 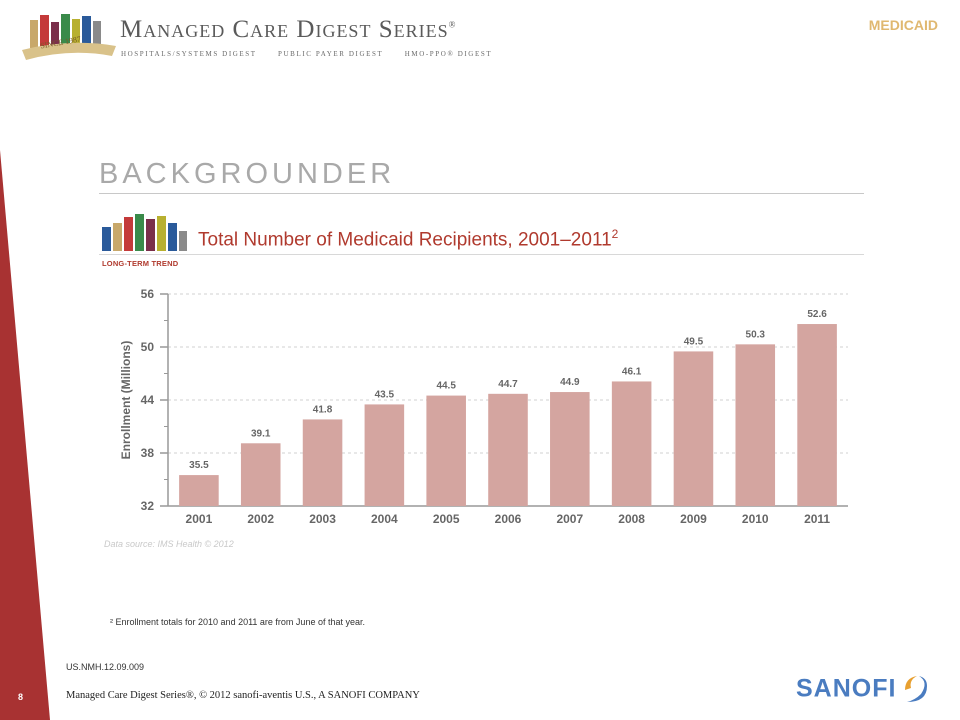 What do you see at coordinates (261, 433) in the screenshot?
I see `data-label: 39.1` at bounding box center [261, 433].